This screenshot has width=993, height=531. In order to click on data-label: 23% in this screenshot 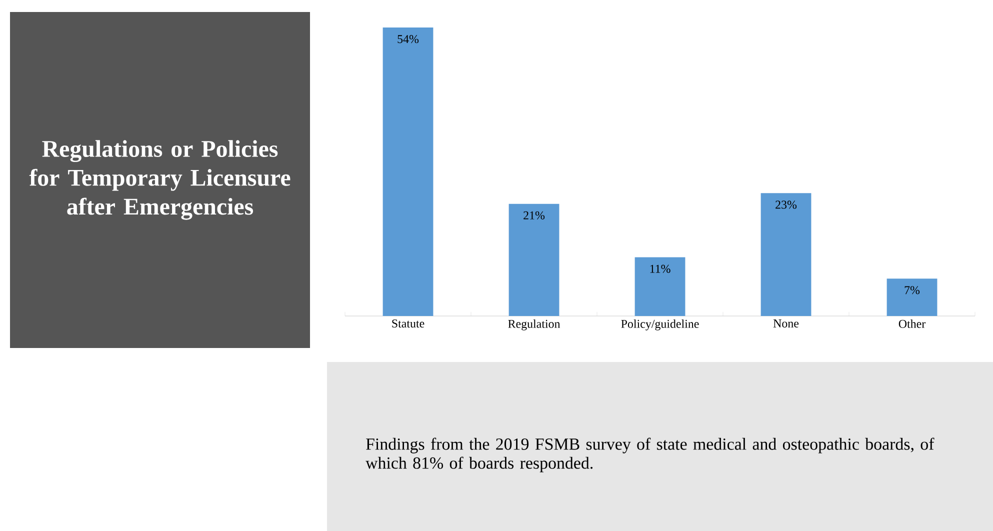, I will do `click(786, 204)`.